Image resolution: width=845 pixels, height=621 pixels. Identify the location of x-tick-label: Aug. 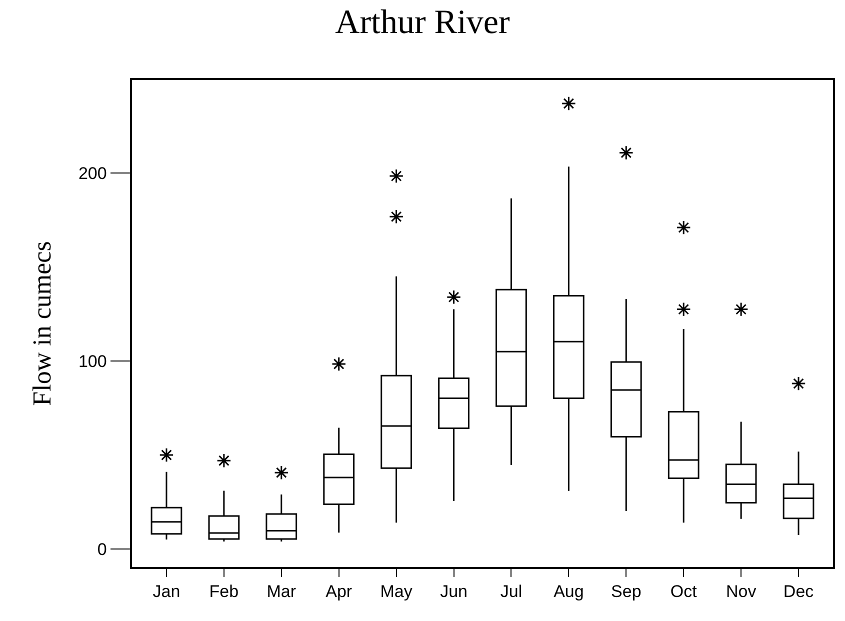
(569, 592).